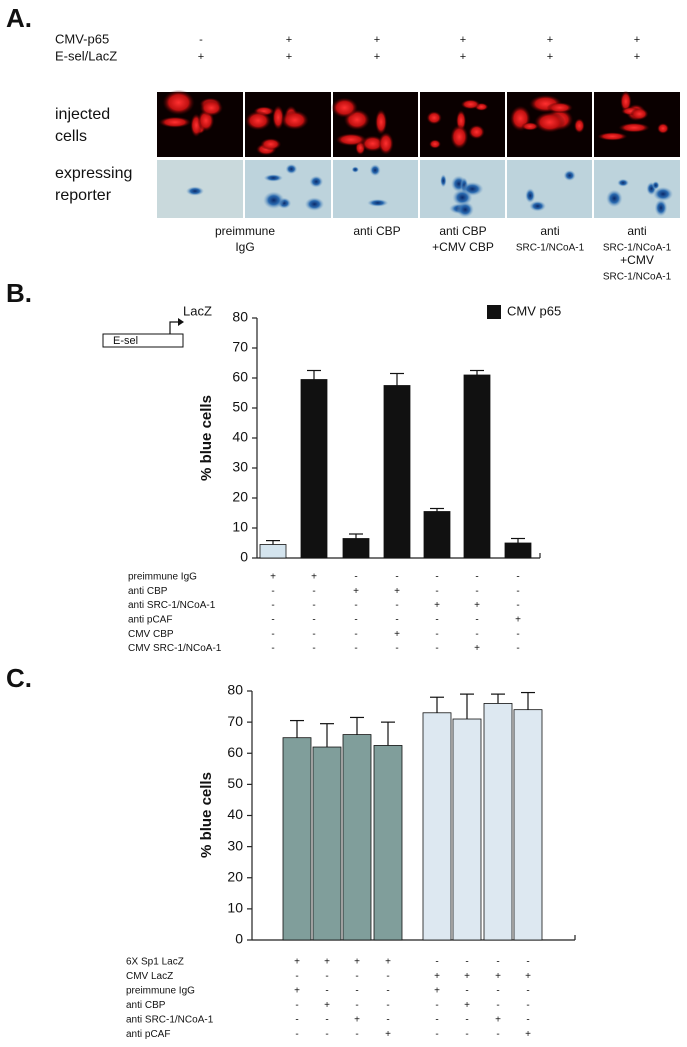 Image resolution: width=687 pixels, height=1047 pixels. Describe the element at coordinates (155, 962) in the screenshot. I see `condition-label: 6X Sp1 LacZ` at that location.